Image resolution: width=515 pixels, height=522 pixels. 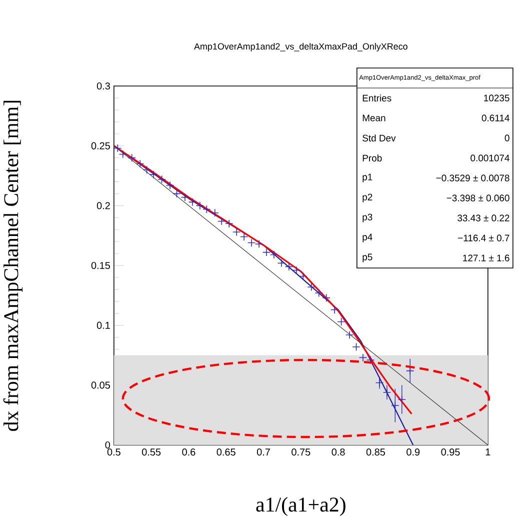 I want to click on text: 0, so click(x=507, y=138).